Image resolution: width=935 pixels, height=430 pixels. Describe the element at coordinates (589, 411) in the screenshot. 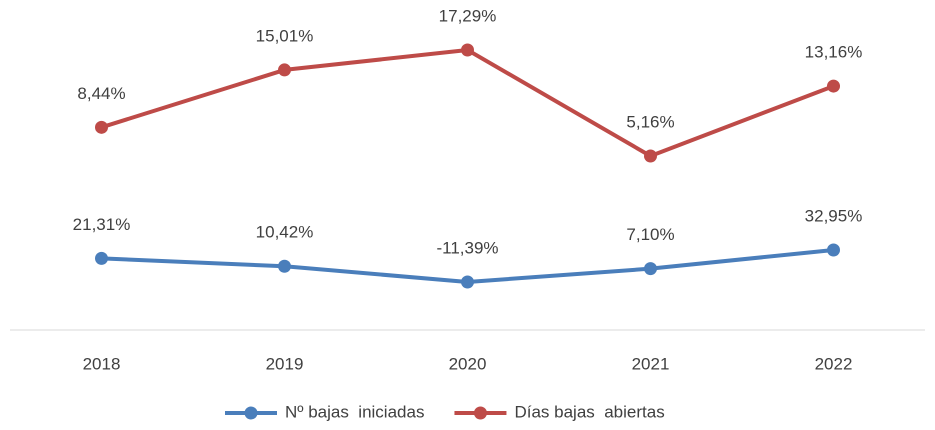

I see `legend-label: Días bajas abiertas` at that location.